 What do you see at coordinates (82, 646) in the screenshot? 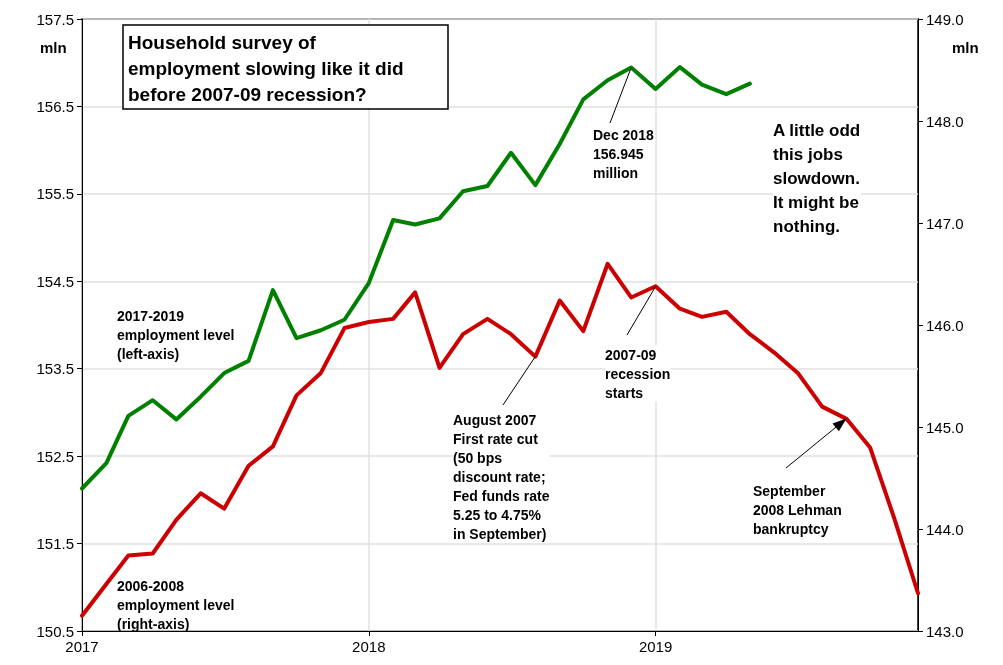
I see `x-tick-label: 2017` at bounding box center [82, 646].